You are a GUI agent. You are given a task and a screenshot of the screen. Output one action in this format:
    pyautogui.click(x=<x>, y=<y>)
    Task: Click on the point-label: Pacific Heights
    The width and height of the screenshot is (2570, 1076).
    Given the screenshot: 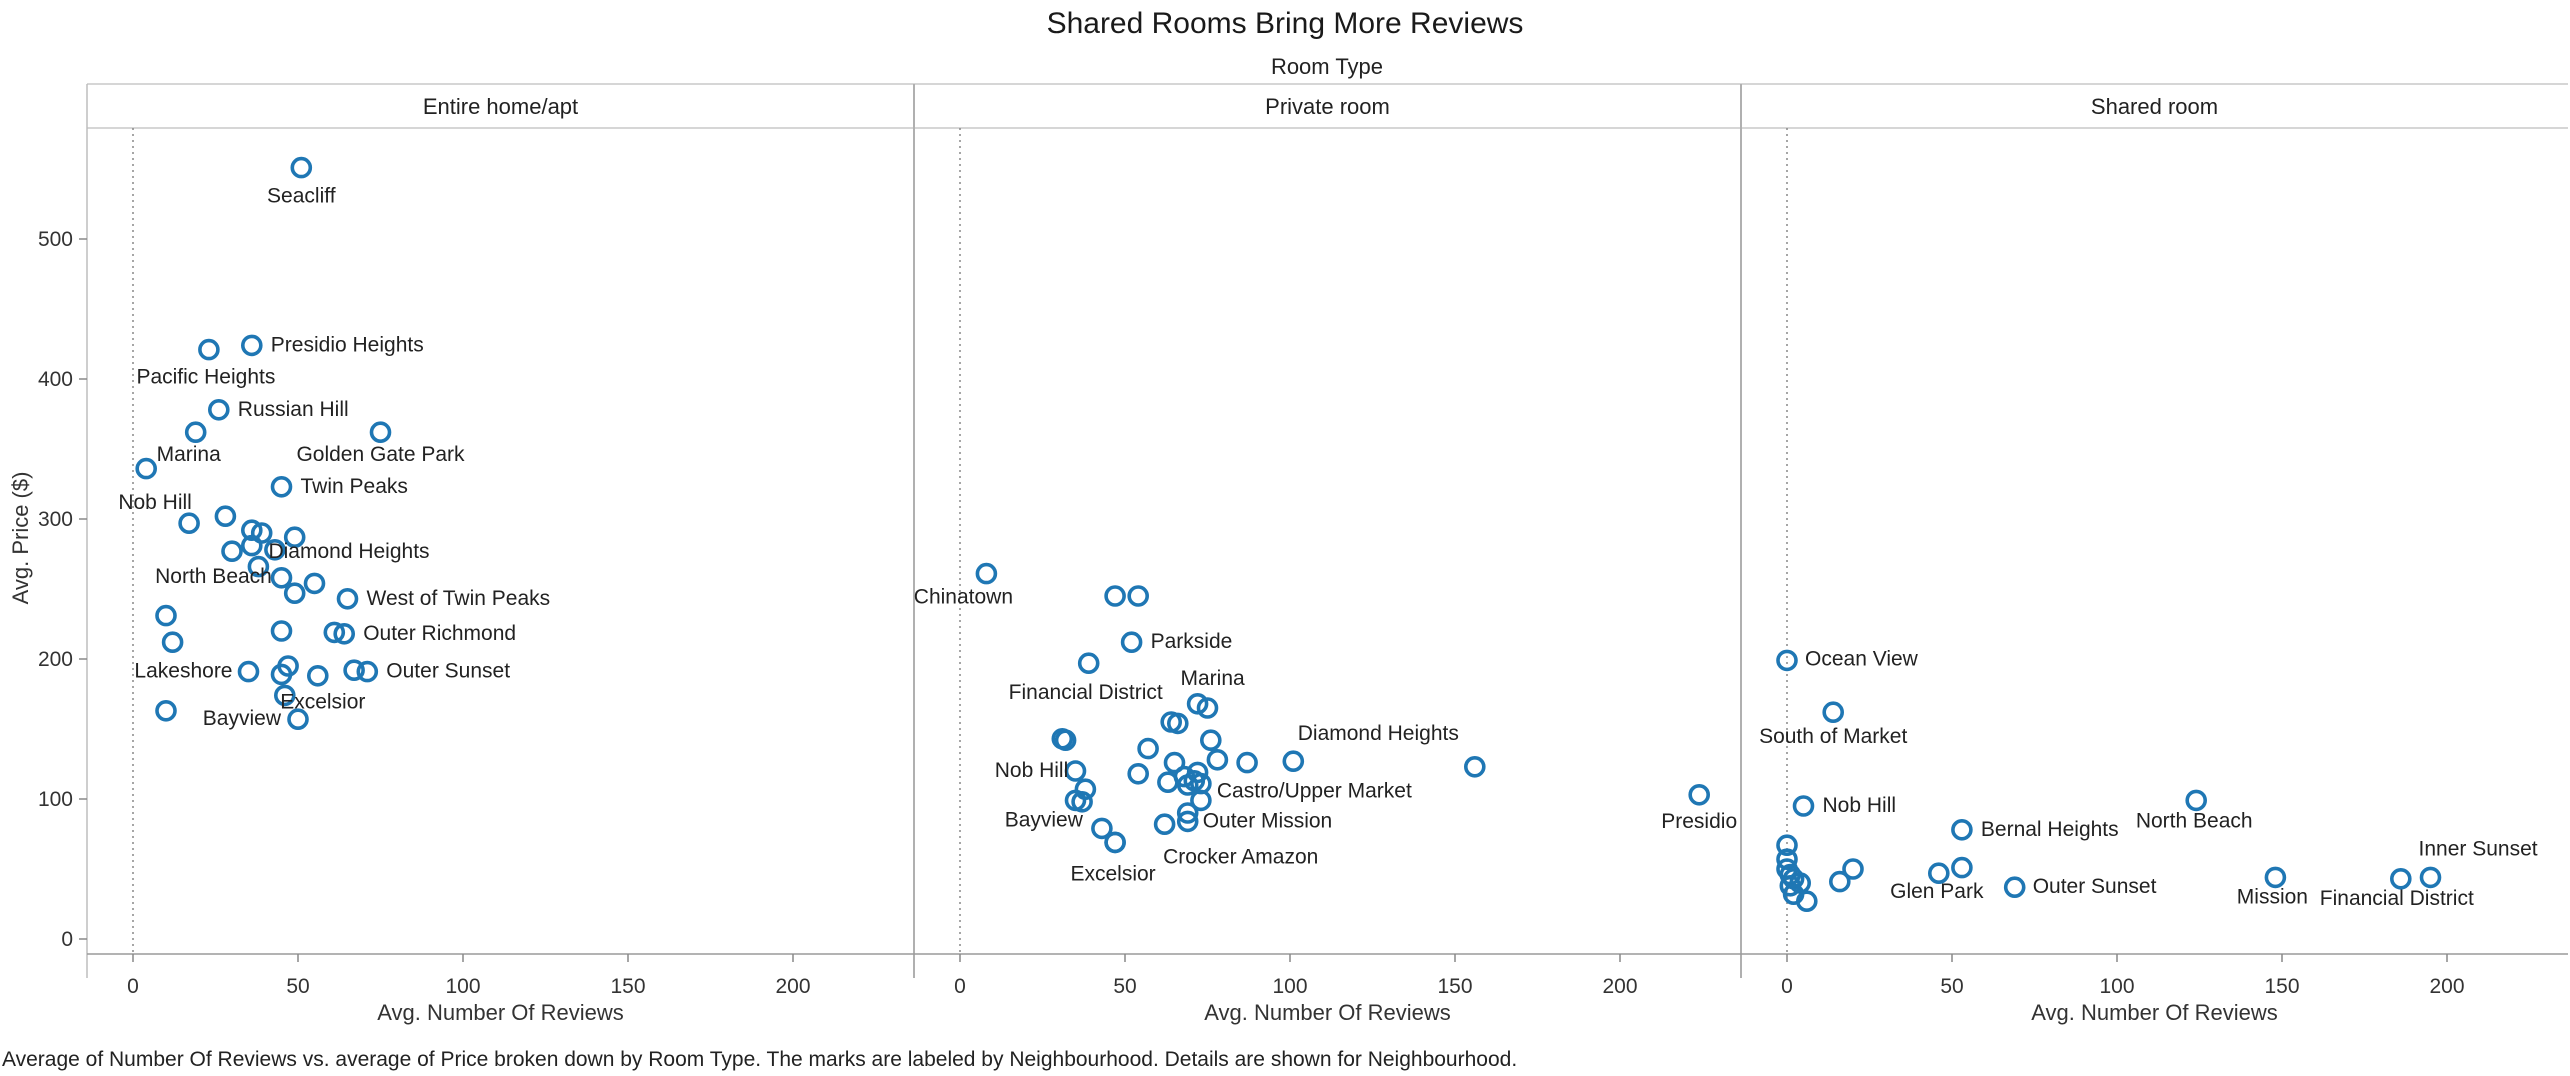 What is the action you would take?
    pyautogui.click(x=205, y=377)
    